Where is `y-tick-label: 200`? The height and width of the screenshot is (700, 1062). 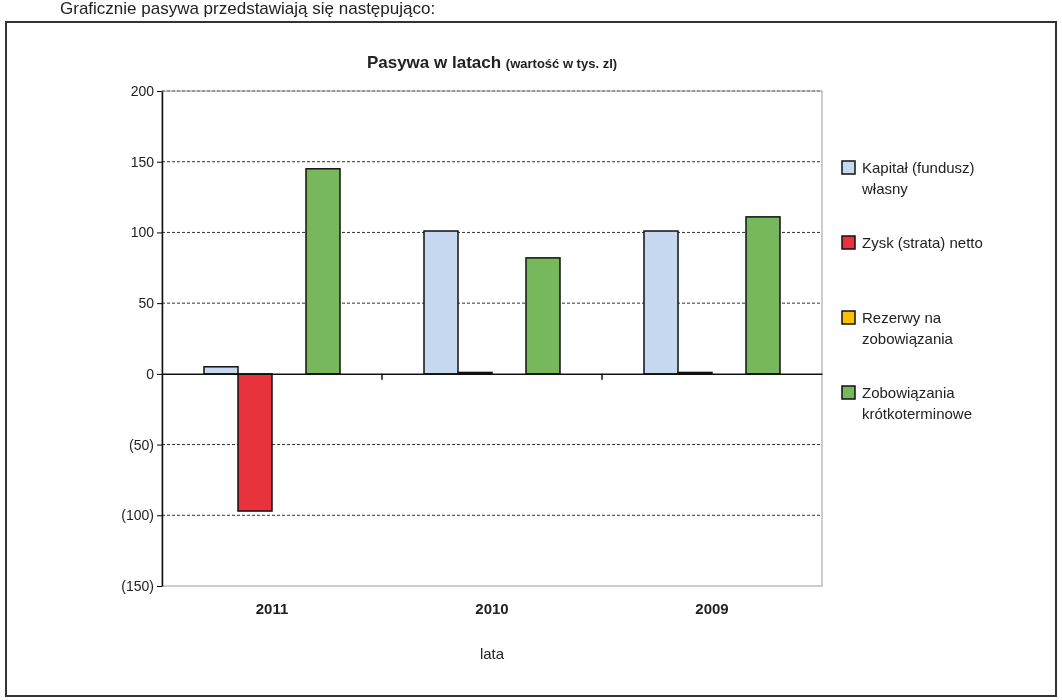 y-tick-label: 200 is located at coordinates (142, 90).